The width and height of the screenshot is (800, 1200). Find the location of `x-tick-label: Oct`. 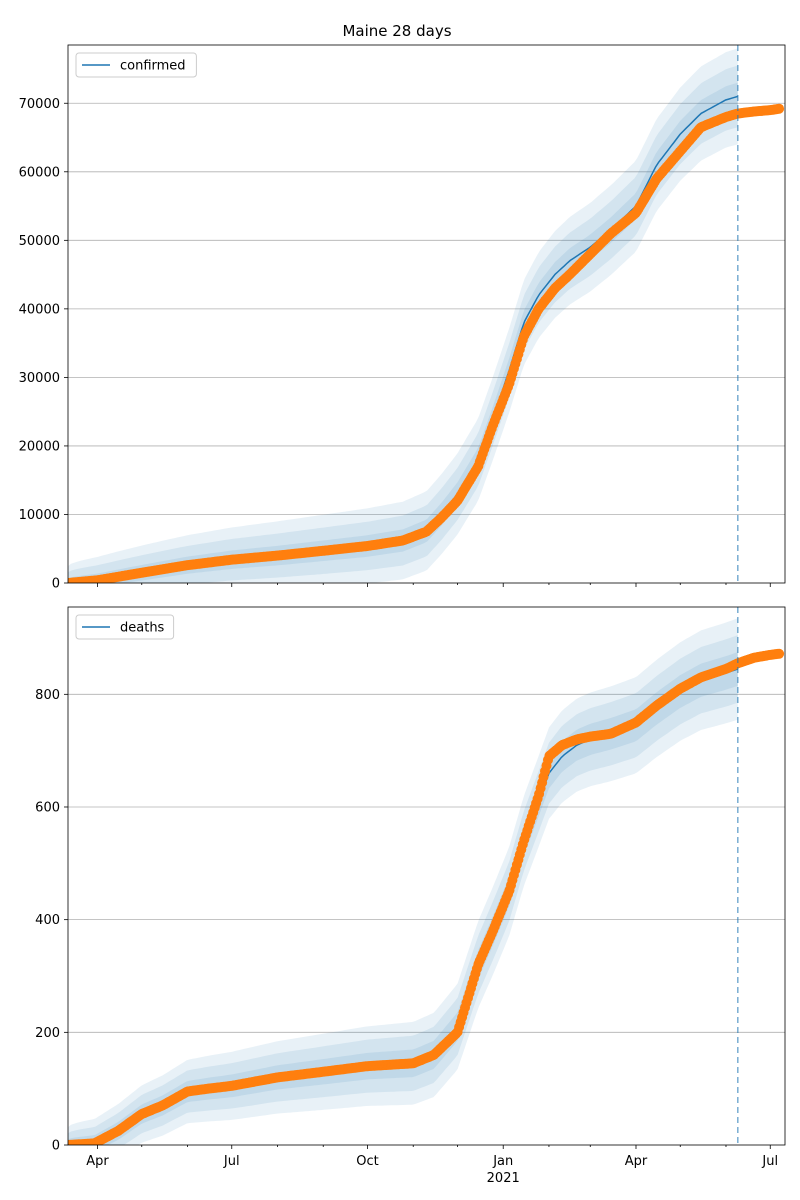

x-tick-label: Oct is located at coordinates (367, 1161).